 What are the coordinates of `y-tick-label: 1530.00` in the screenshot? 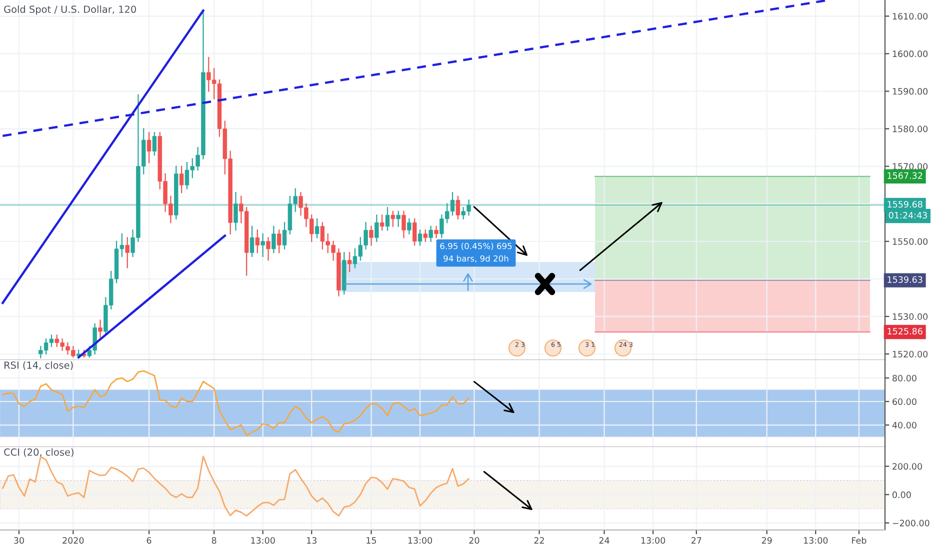 It's located at (910, 316).